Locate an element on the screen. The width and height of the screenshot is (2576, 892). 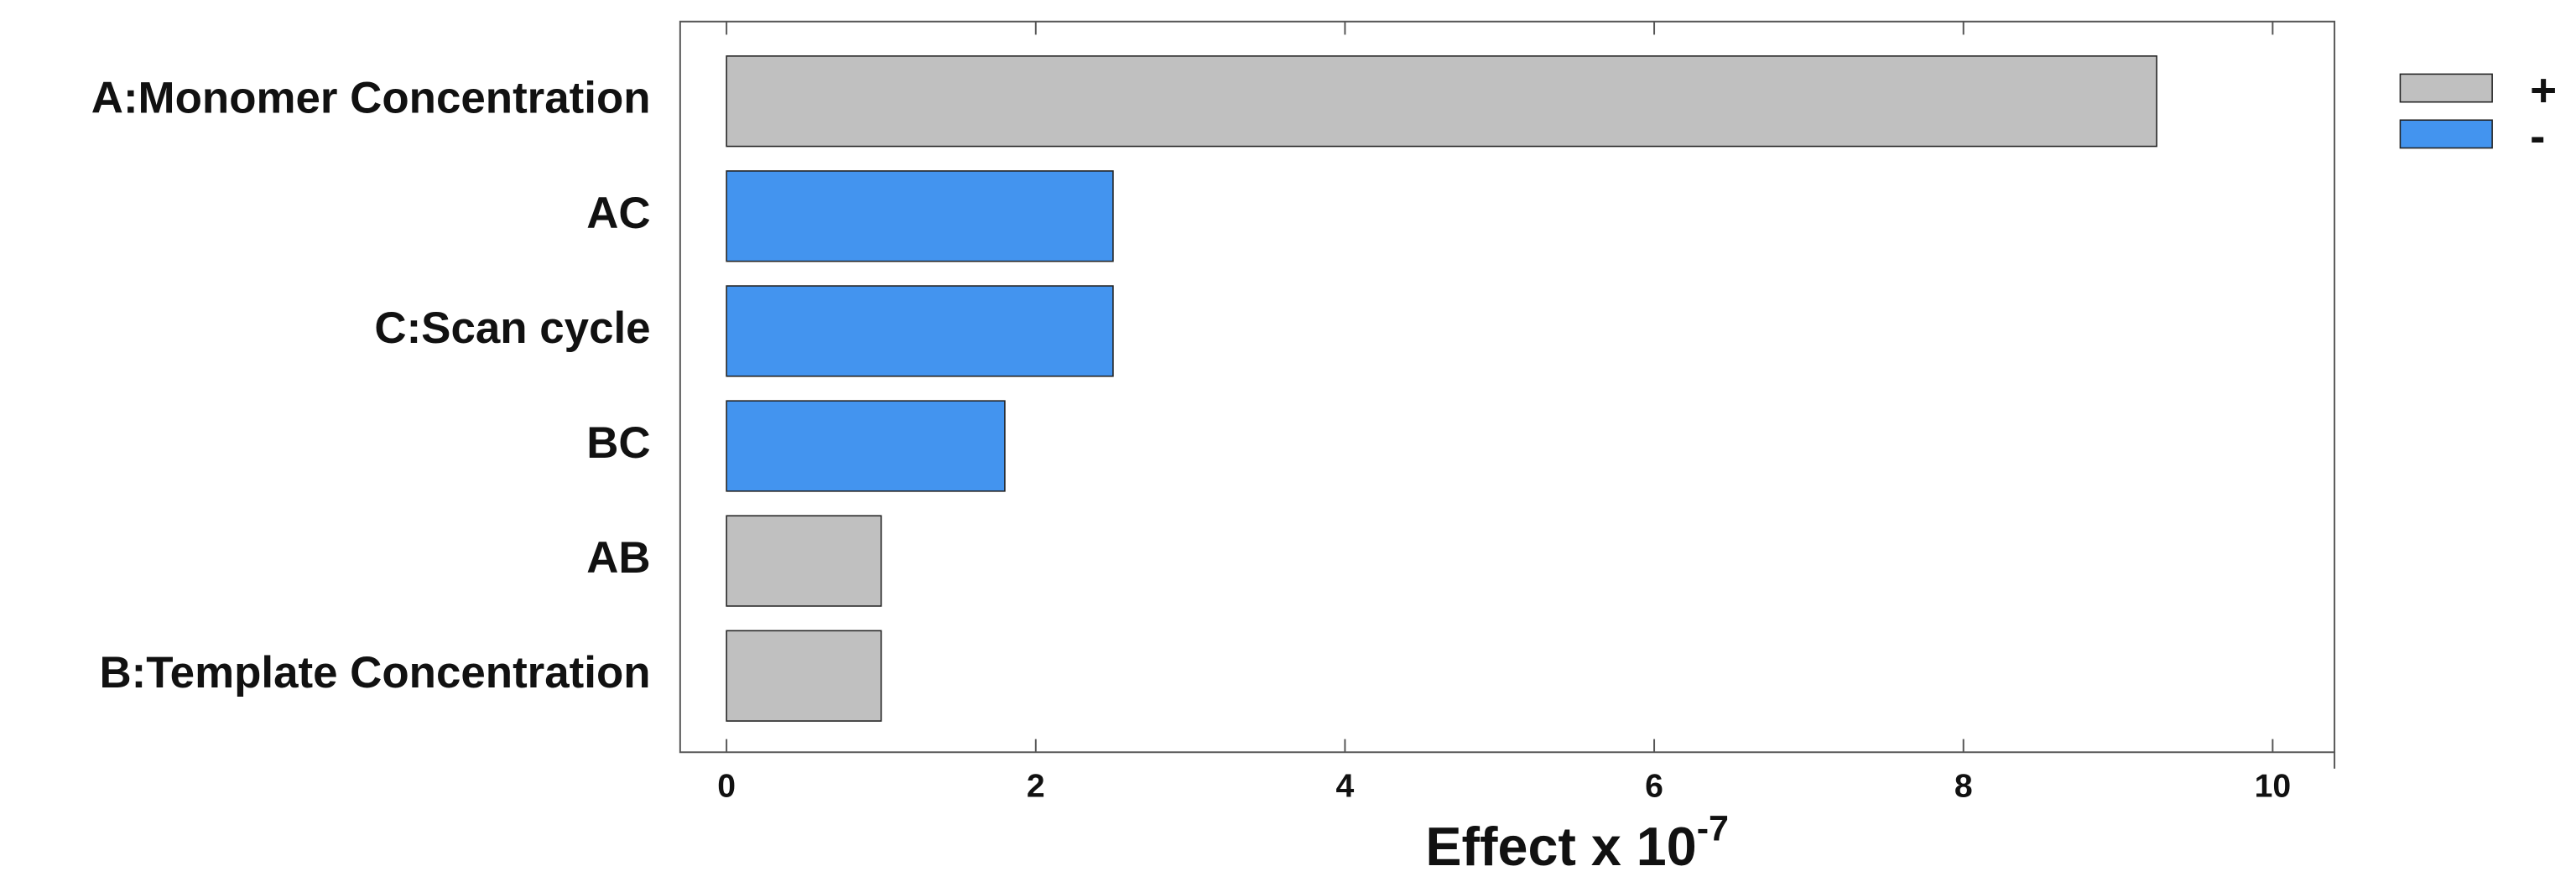
x-label-text: Effect x 10 is located at coordinates (1560, 846).